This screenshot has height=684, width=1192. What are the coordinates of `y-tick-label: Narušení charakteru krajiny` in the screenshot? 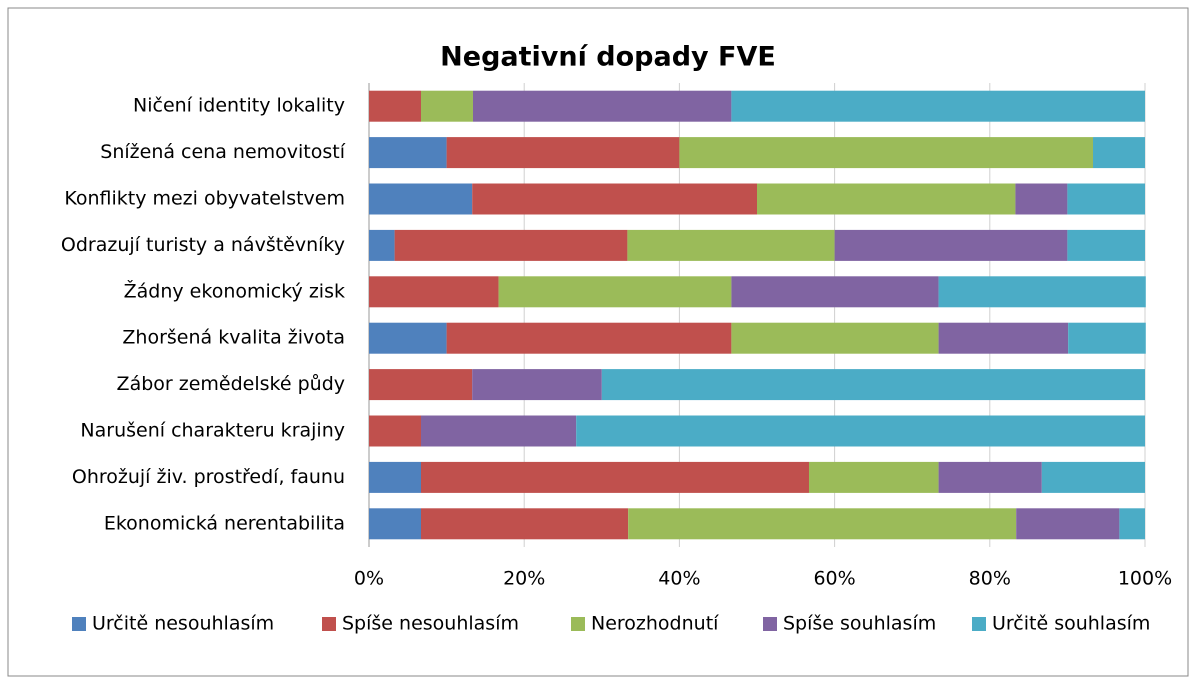 It's located at (212, 431).